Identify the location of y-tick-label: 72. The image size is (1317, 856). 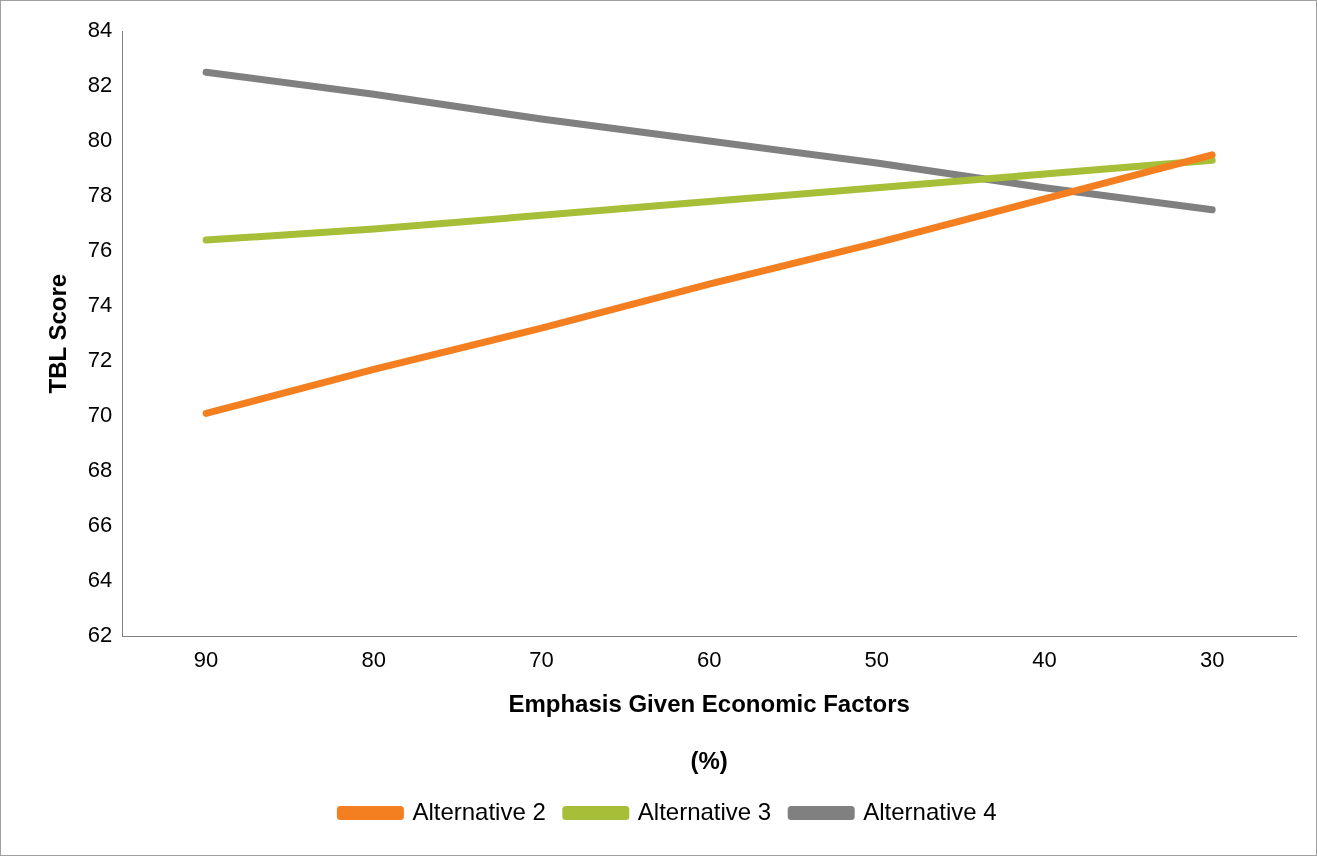
(100, 360).